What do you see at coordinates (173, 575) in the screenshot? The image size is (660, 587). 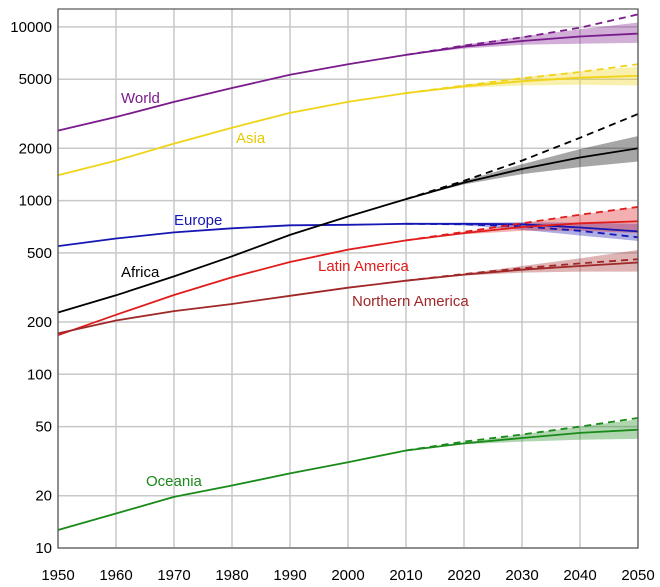 I see `x-tick-label: 1970` at bounding box center [173, 575].